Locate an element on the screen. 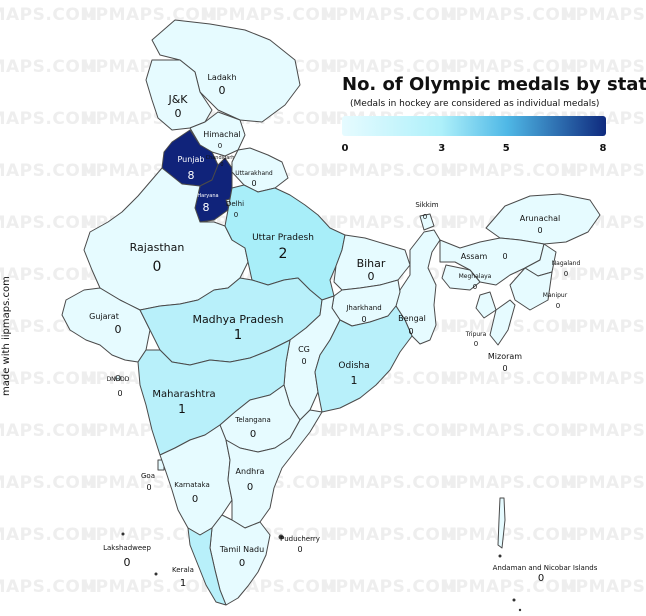 The width and height of the screenshot is (646, 616). label-maharashtra-name: Maharashtra is located at coordinates (183, 394).